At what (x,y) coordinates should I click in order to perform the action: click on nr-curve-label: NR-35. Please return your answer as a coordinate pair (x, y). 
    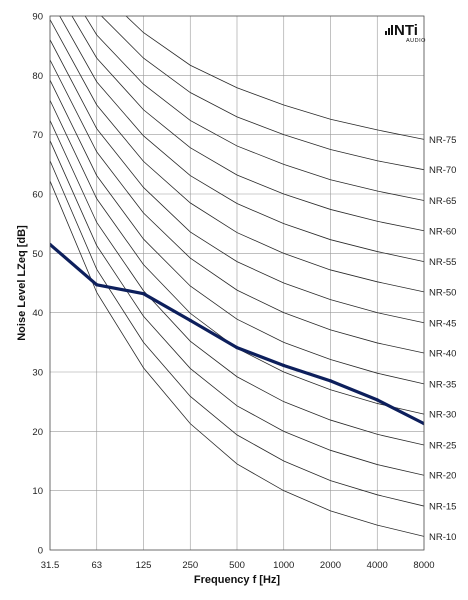
    Looking at the image, I should click on (442, 384).